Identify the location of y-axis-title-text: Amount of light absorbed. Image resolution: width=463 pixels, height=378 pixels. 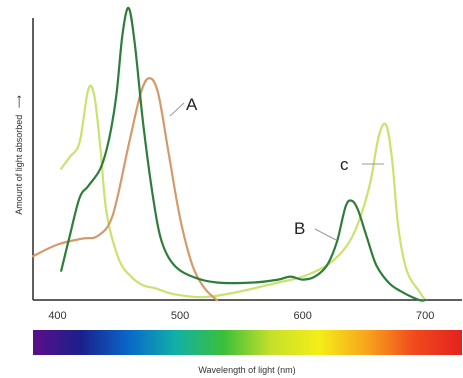
(19, 165).